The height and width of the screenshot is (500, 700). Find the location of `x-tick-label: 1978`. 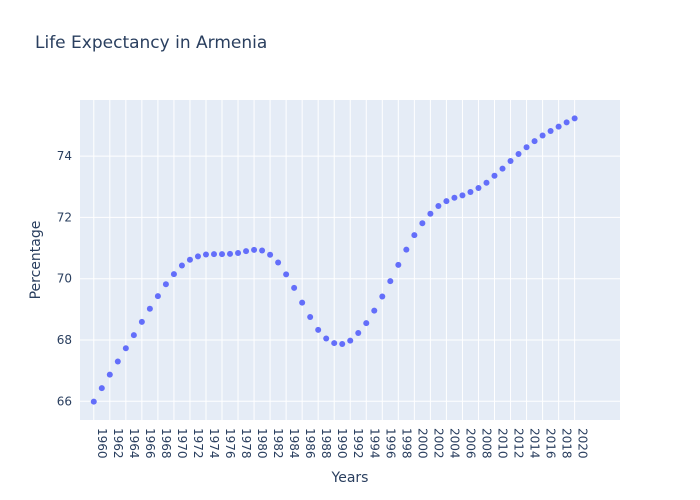

x-tick-label: 1978 is located at coordinates (246, 443).